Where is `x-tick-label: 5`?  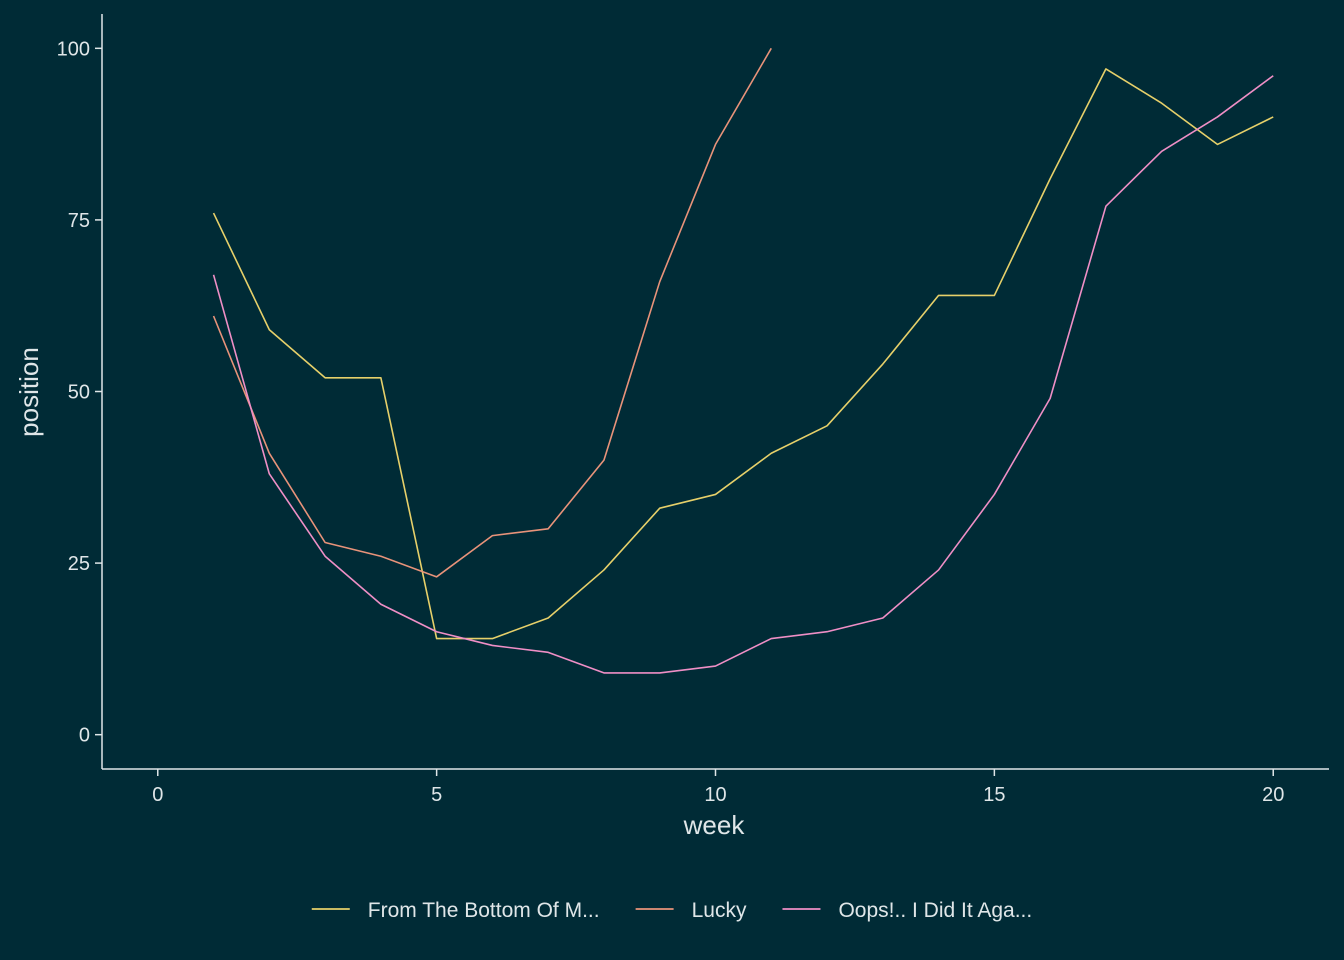
x-tick-label: 5 is located at coordinates (436, 795).